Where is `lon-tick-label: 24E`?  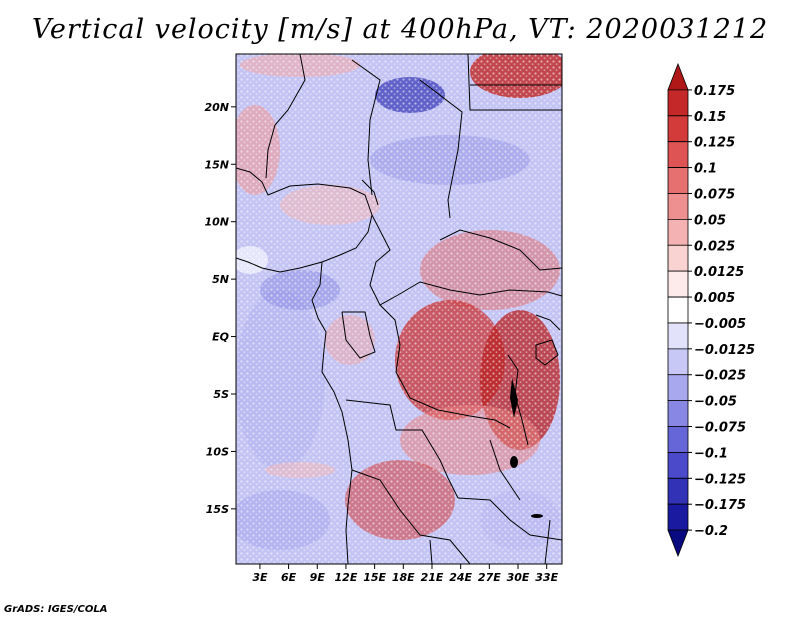 lon-tick-label: 24E is located at coordinates (460, 577).